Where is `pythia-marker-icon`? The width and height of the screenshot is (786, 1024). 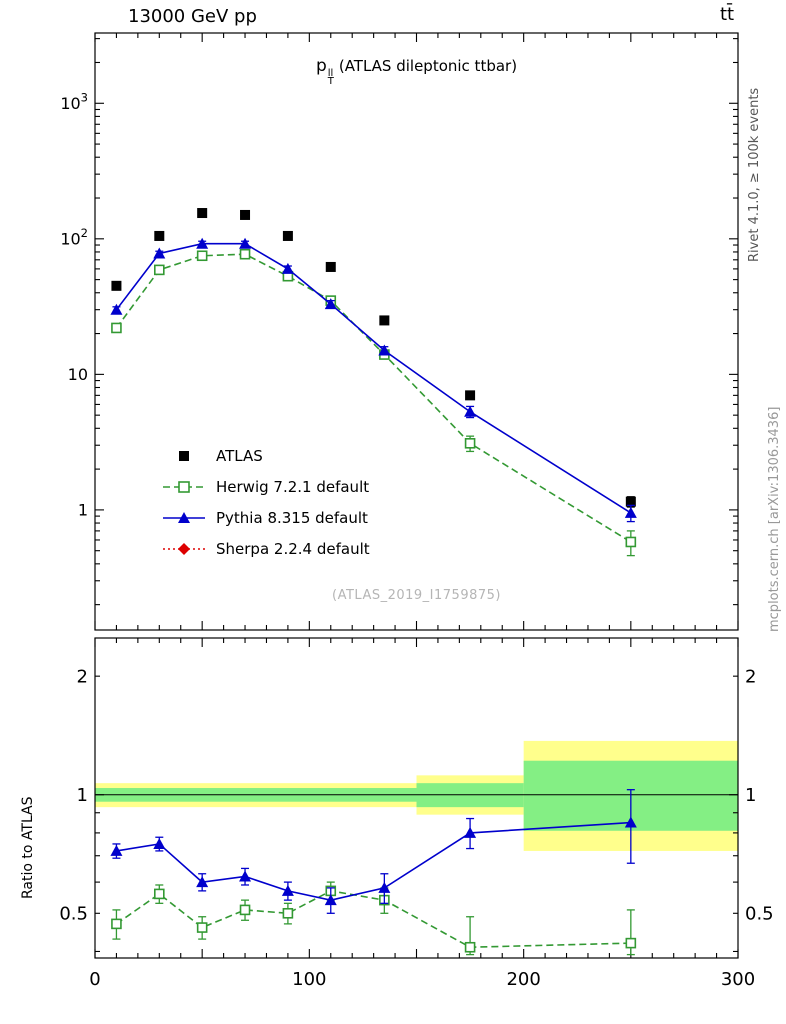 pythia-marker-icon is located at coordinates (184, 517).